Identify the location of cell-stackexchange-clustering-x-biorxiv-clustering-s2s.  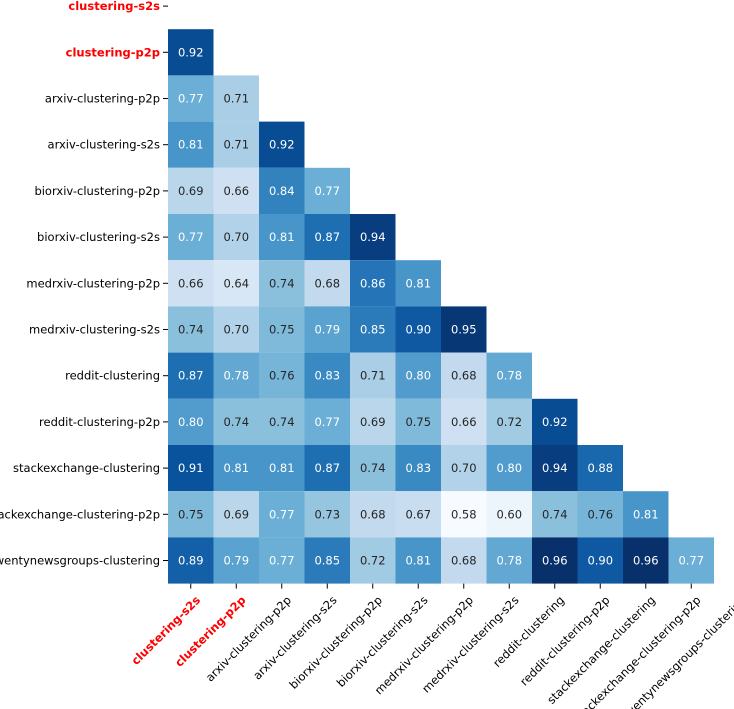
(418, 468).